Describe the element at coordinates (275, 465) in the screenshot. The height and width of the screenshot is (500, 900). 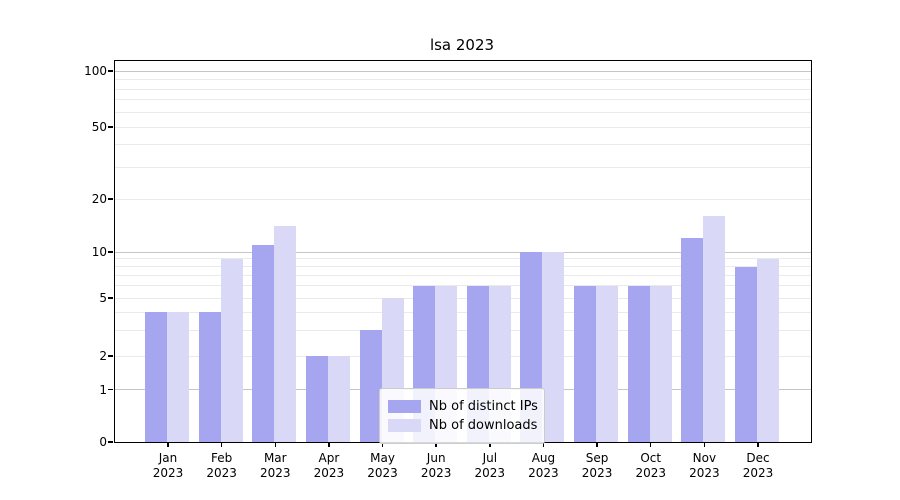
I see `x-tick-label: Mar 2023` at that location.